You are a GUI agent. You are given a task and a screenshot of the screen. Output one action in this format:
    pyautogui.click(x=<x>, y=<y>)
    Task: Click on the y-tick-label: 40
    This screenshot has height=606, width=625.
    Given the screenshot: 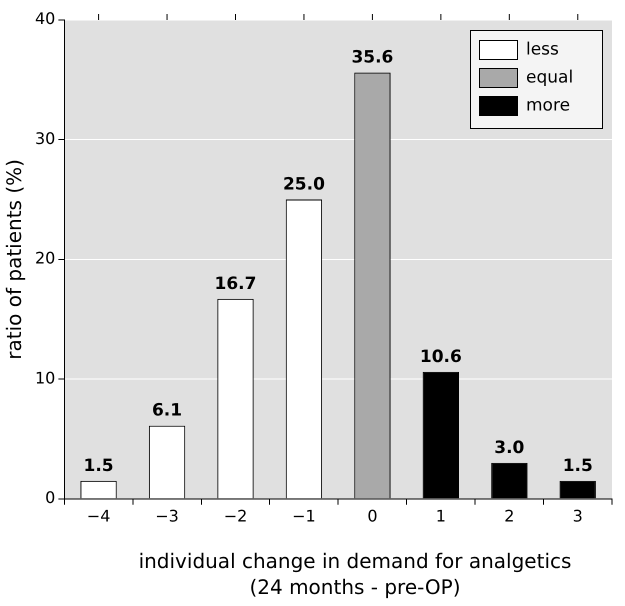 What is the action you would take?
    pyautogui.click(x=45, y=18)
    